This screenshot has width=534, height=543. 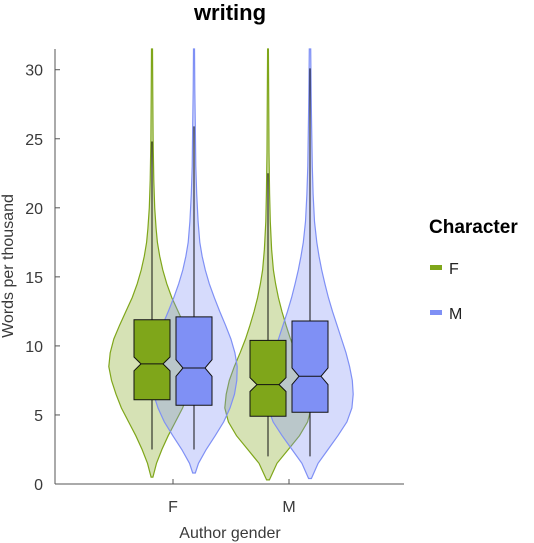 What do you see at coordinates (173, 507) in the screenshot?
I see `x-tick-label-F: F` at bounding box center [173, 507].